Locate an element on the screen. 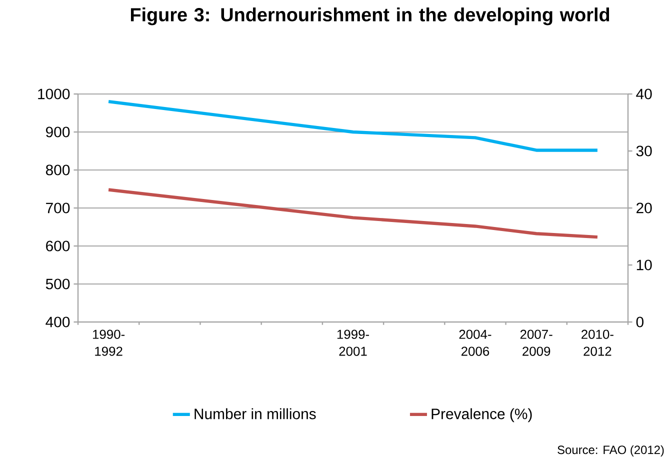 The height and width of the screenshot is (462, 672). y-tick-label: 1000 is located at coordinates (54, 94).